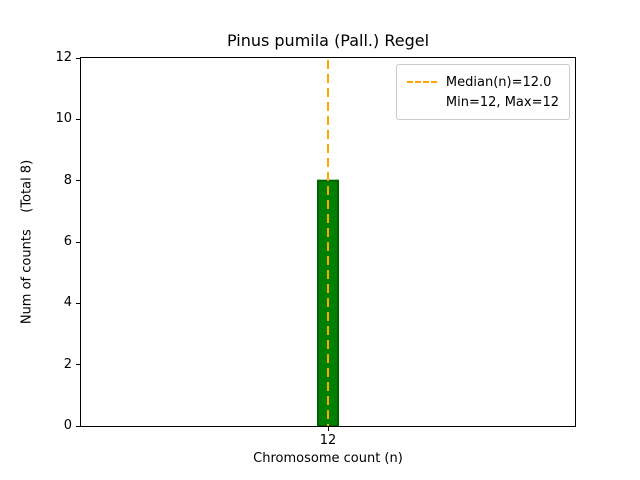 This screenshot has width=640, height=480. I want to click on y-tick-label: 12, so click(63, 57).